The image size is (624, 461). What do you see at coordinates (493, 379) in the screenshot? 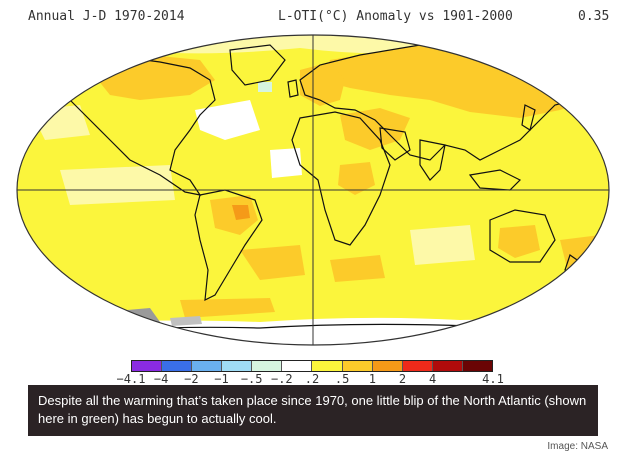
I see `scale-label: 4.1` at bounding box center [493, 379].